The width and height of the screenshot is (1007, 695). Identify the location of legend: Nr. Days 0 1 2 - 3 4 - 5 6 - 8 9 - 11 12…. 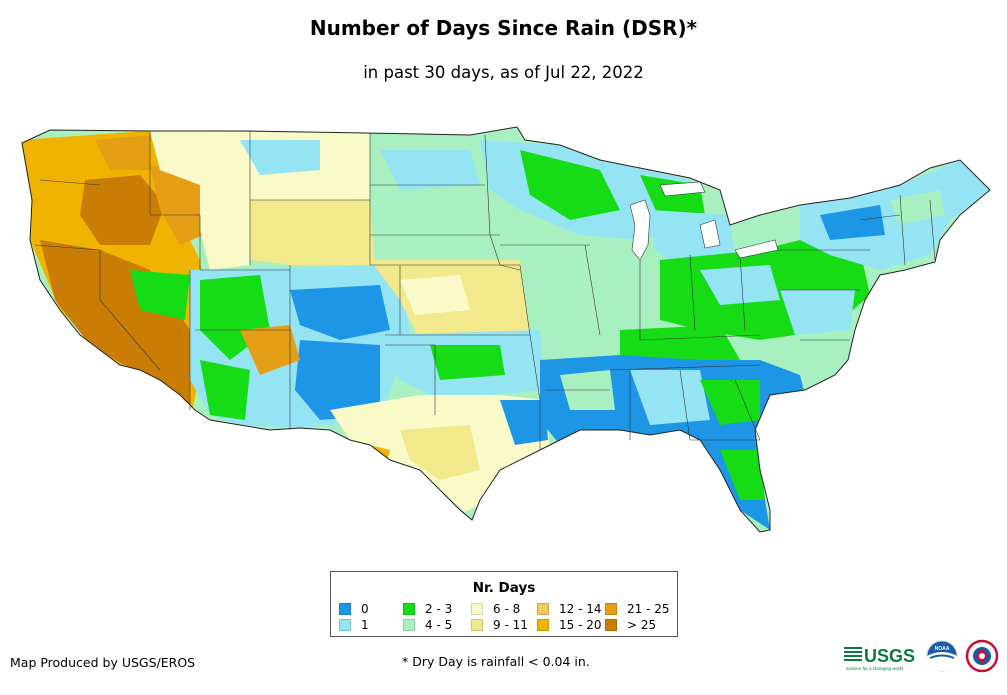
(504, 604).